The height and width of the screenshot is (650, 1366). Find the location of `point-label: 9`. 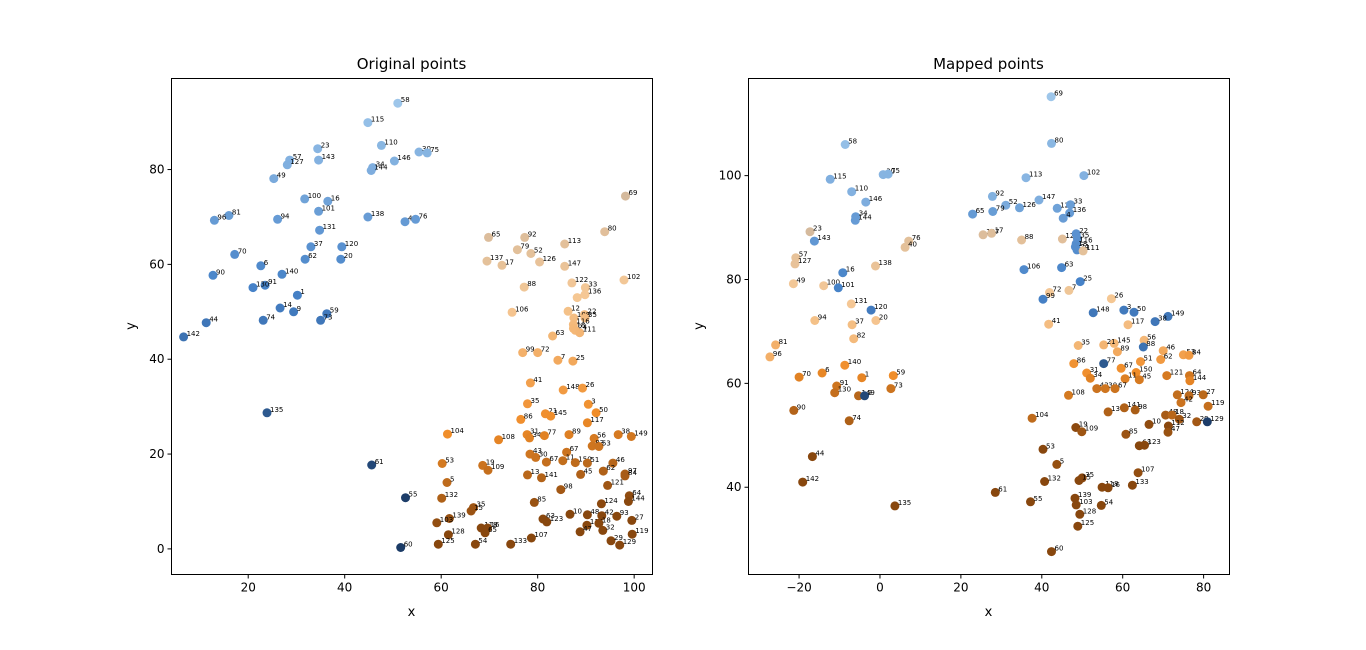

point-label: 9 is located at coordinates (870, 393).